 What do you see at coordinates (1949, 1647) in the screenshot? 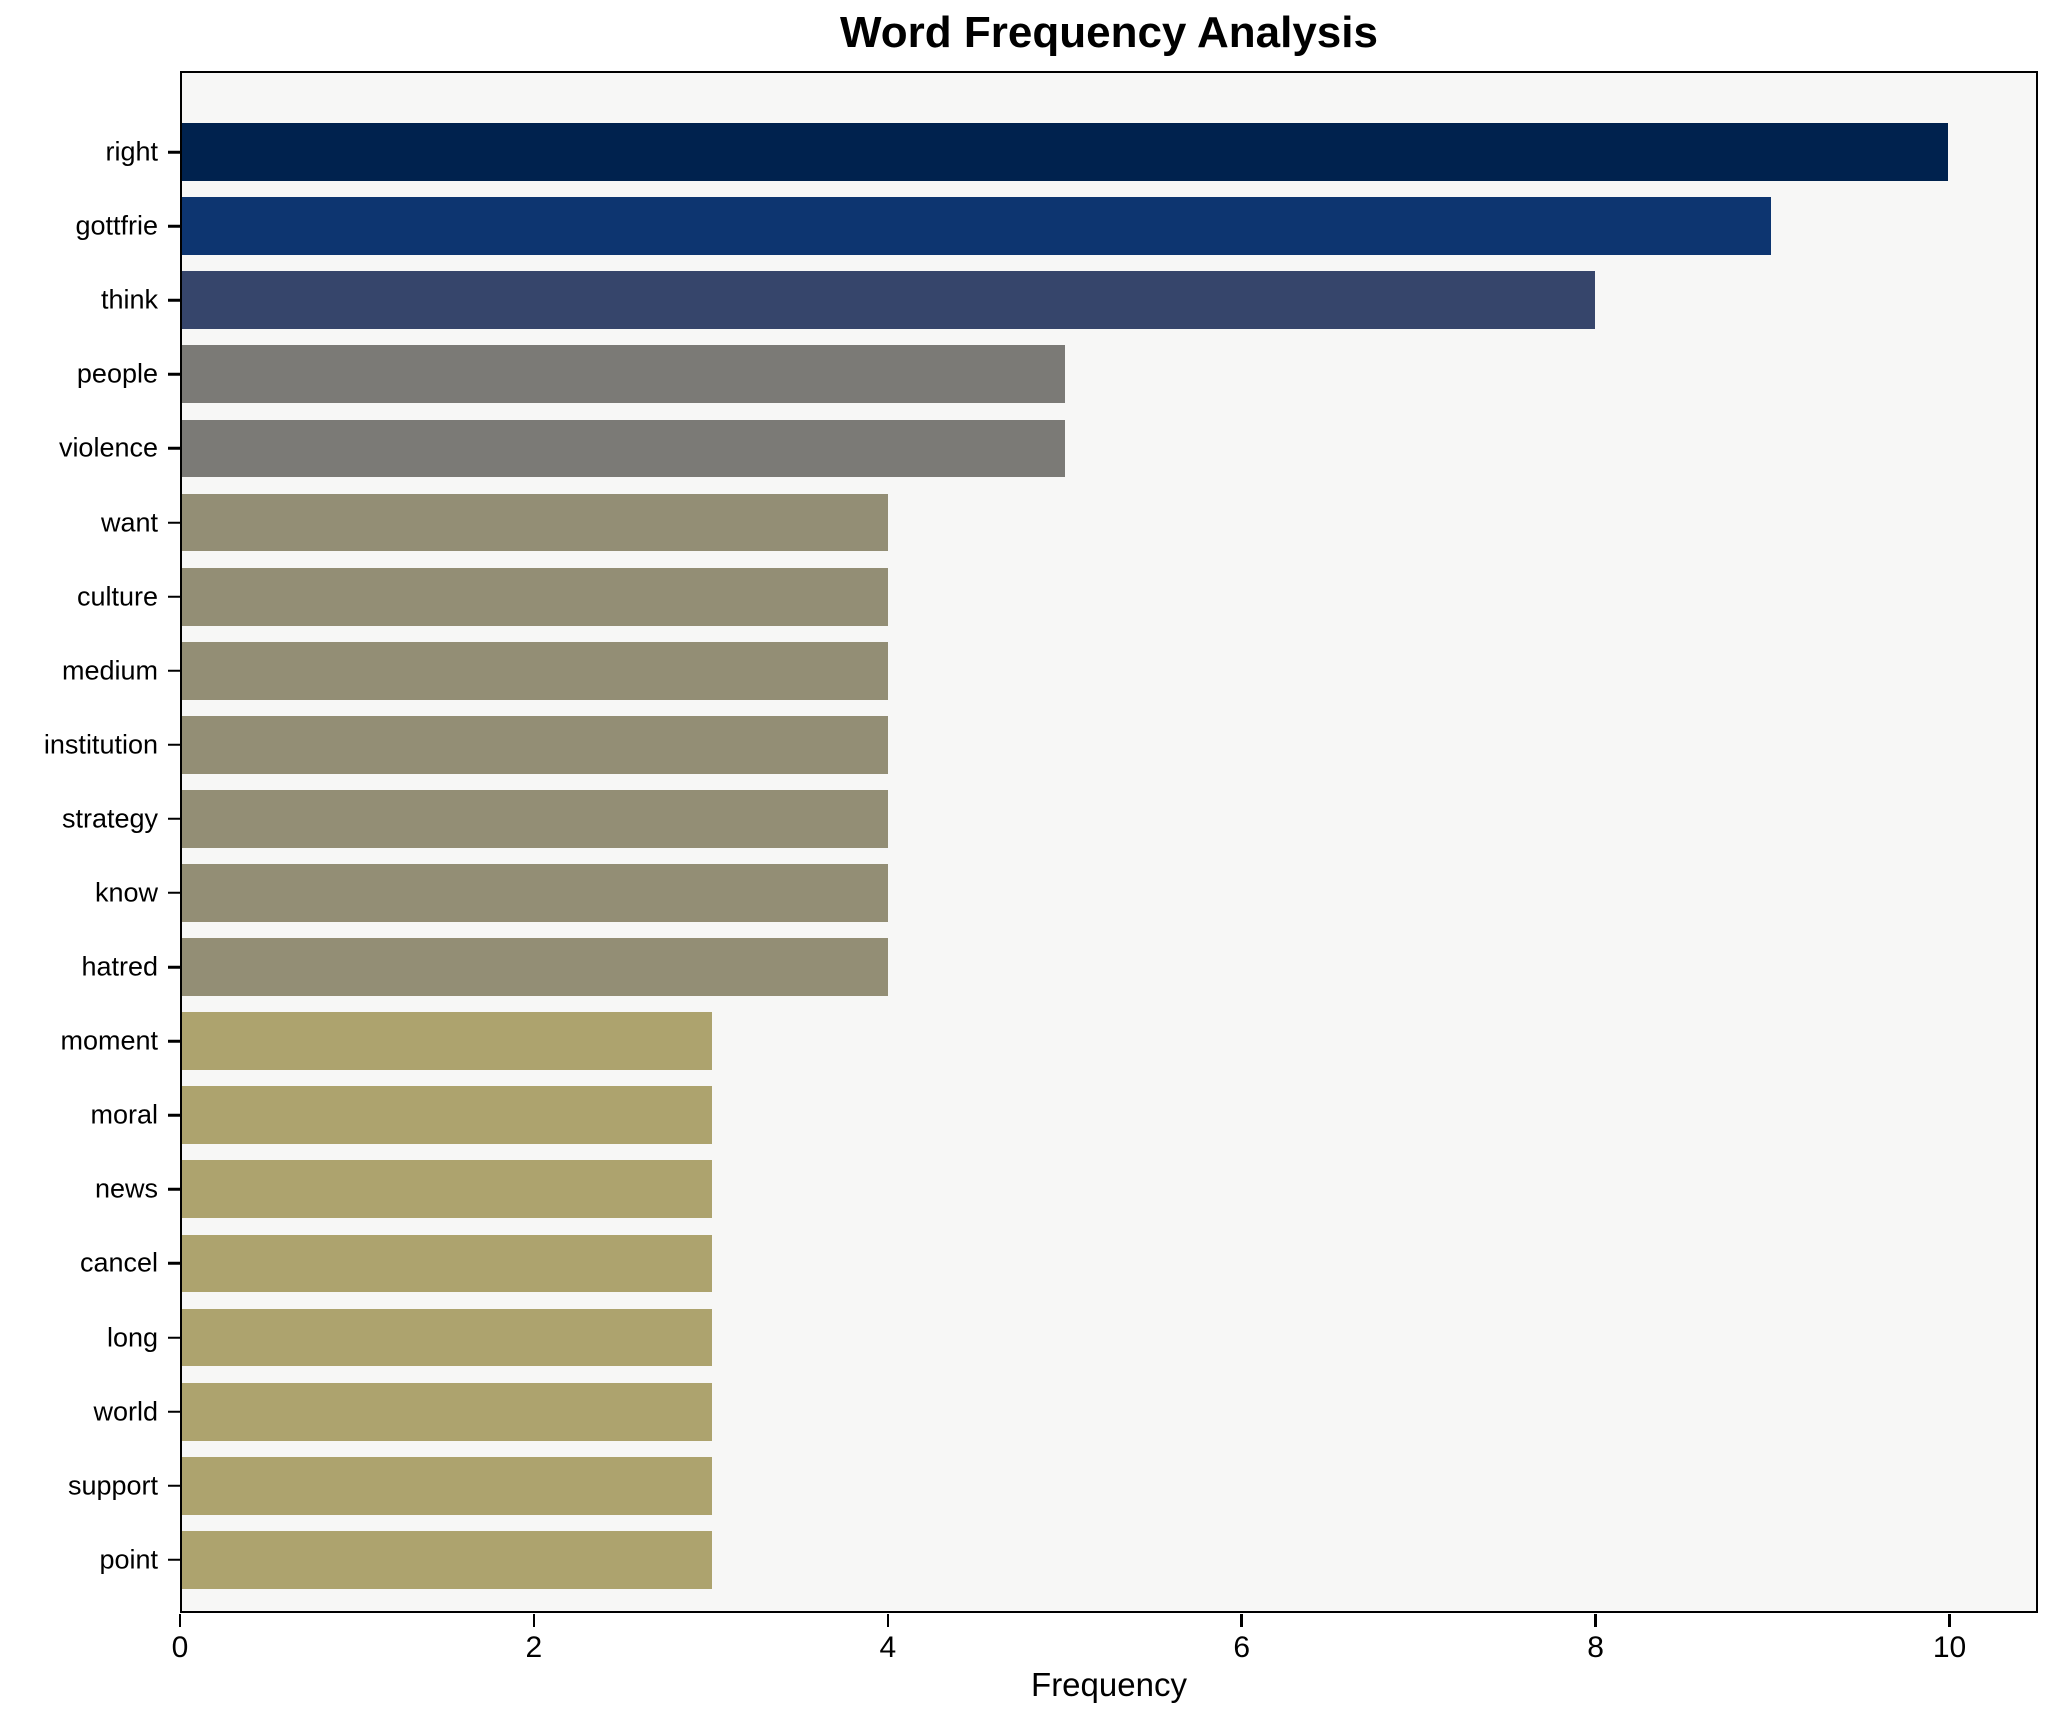
I see `x-tick-label: 10` at bounding box center [1949, 1647].